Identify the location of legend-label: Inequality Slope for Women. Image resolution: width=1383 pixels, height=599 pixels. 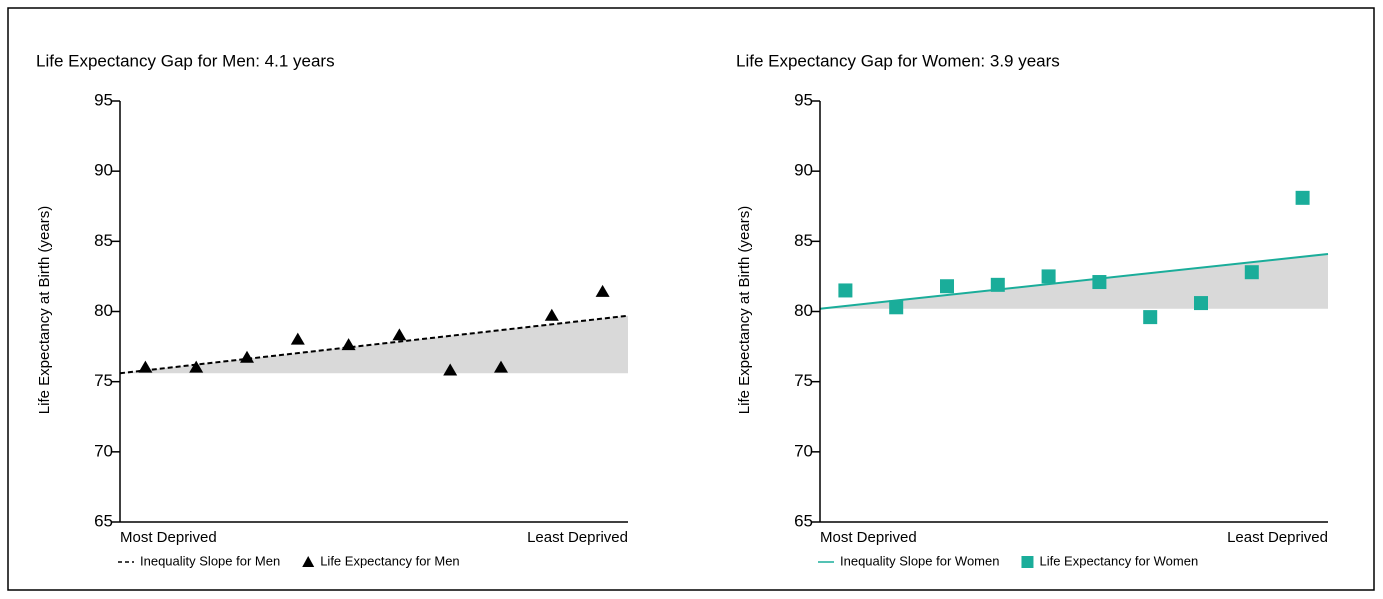
(919, 560).